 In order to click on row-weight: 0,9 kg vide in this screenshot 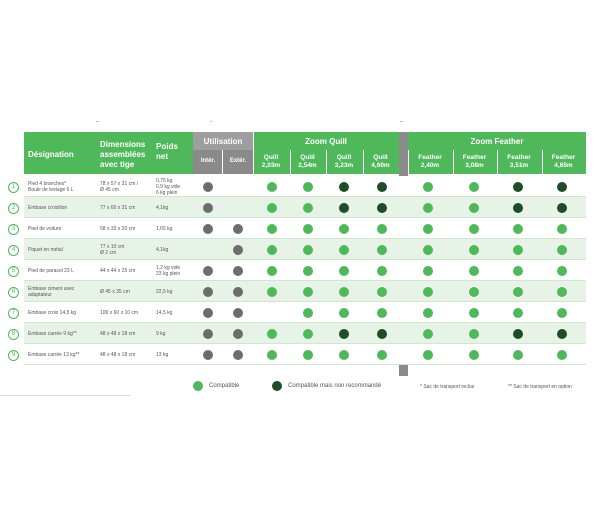, I will do `click(168, 186)`.